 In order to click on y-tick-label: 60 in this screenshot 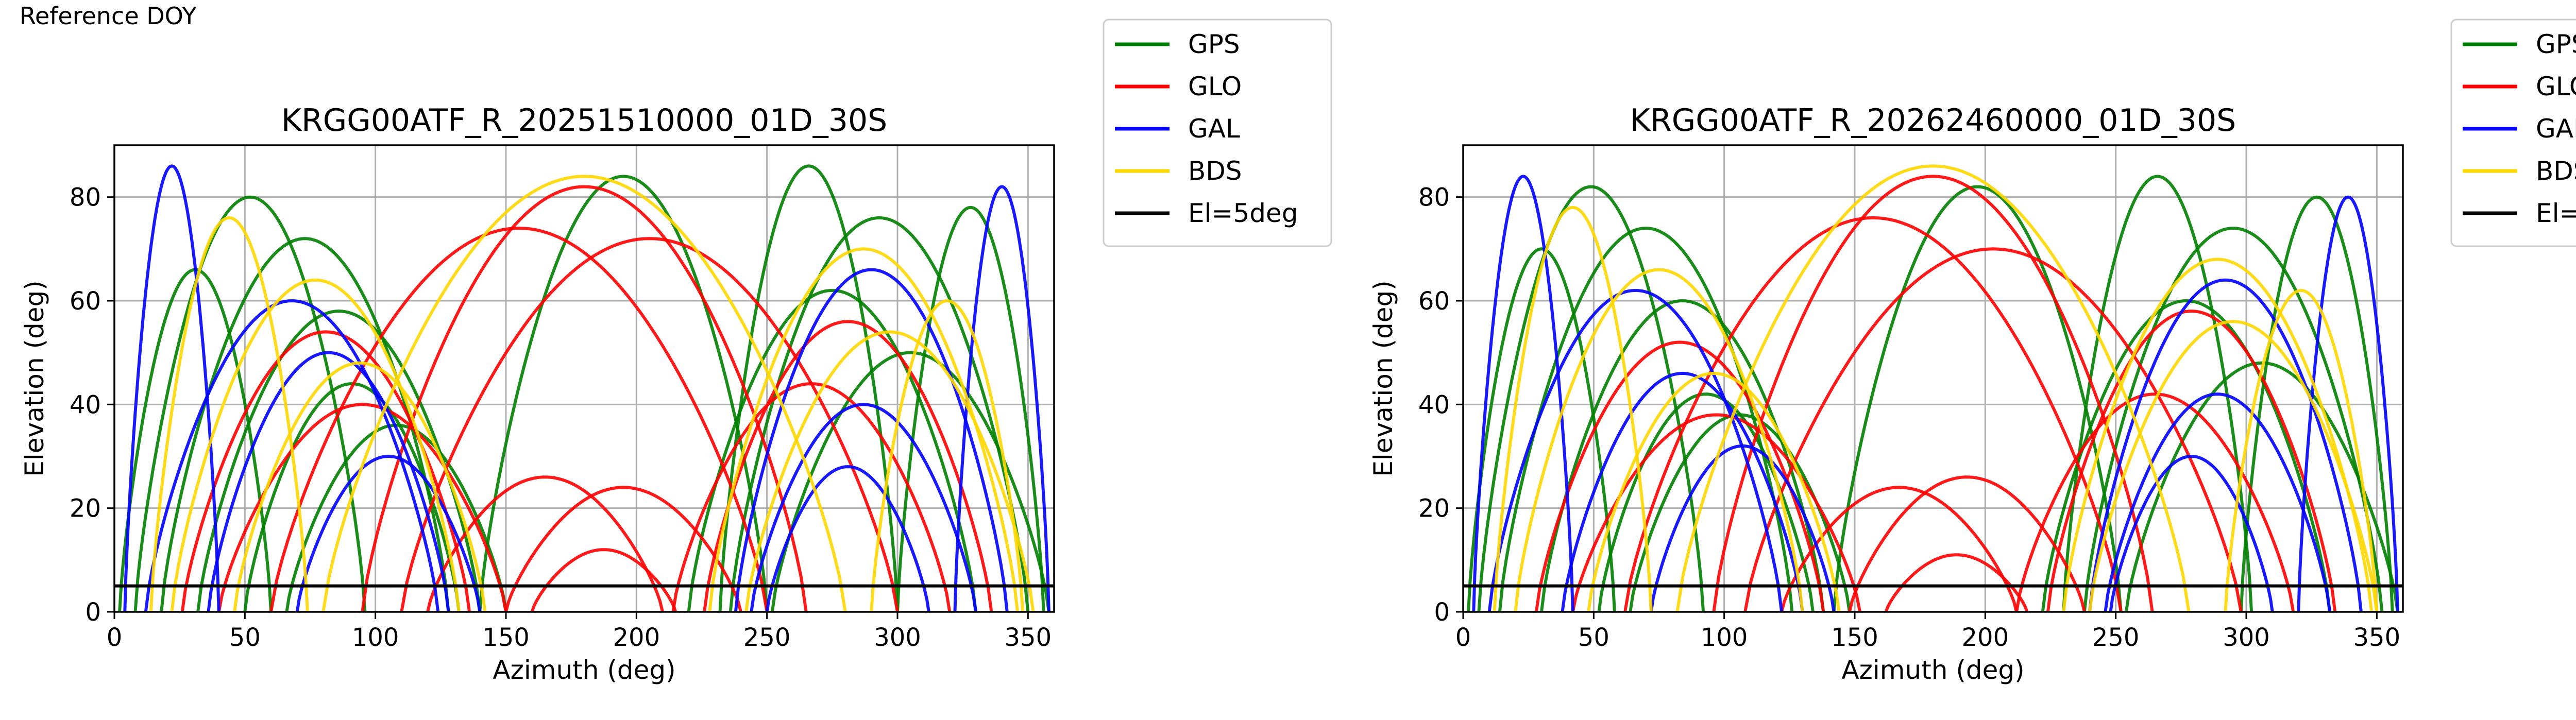, I will do `click(85, 301)`.